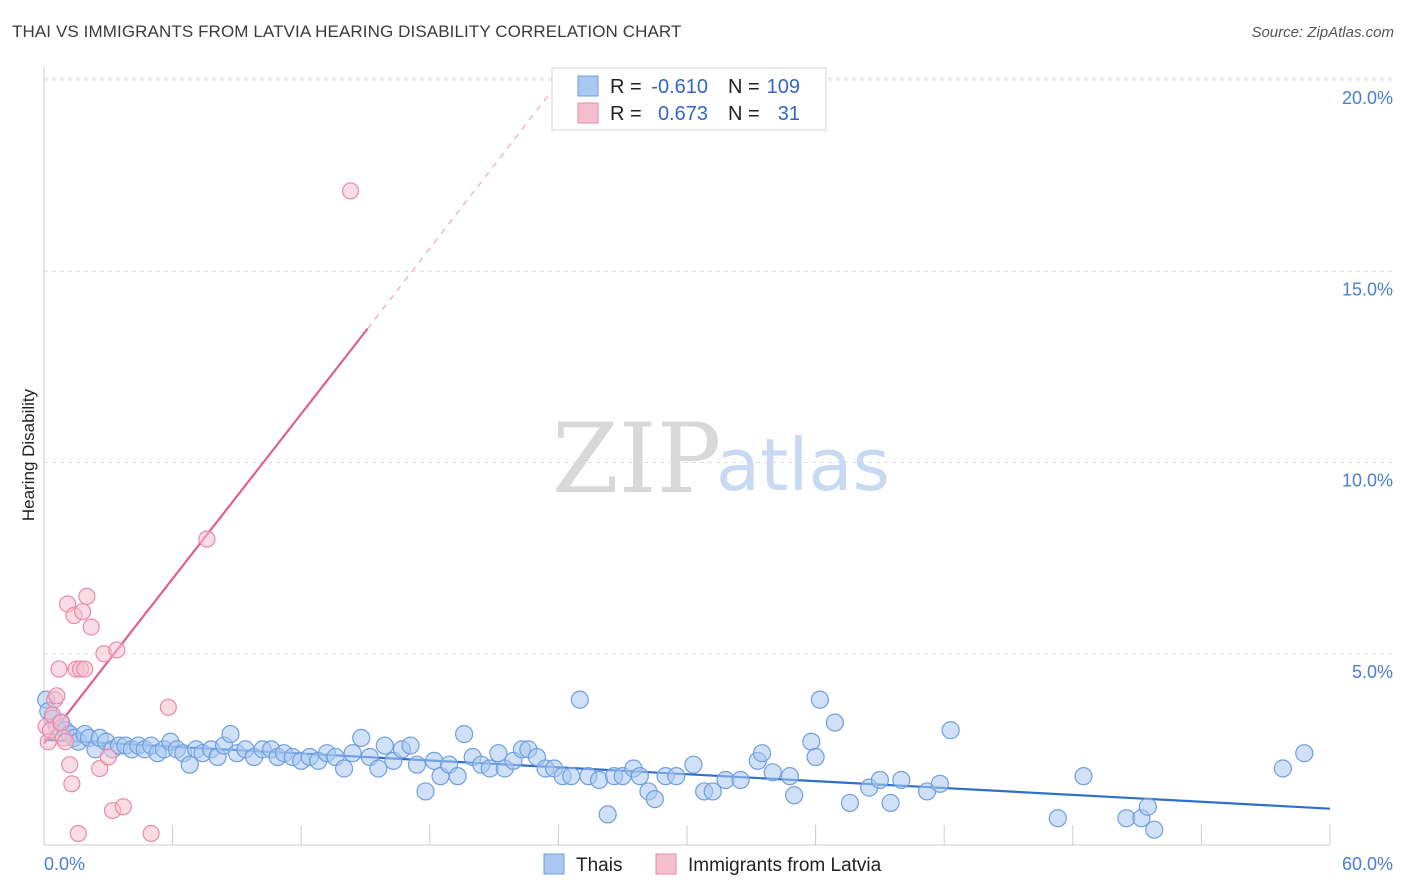 This screenshot has width=1406, height=892. I want to click on series-legend: Thais Immigrants from Latvia, so click(712, 864).